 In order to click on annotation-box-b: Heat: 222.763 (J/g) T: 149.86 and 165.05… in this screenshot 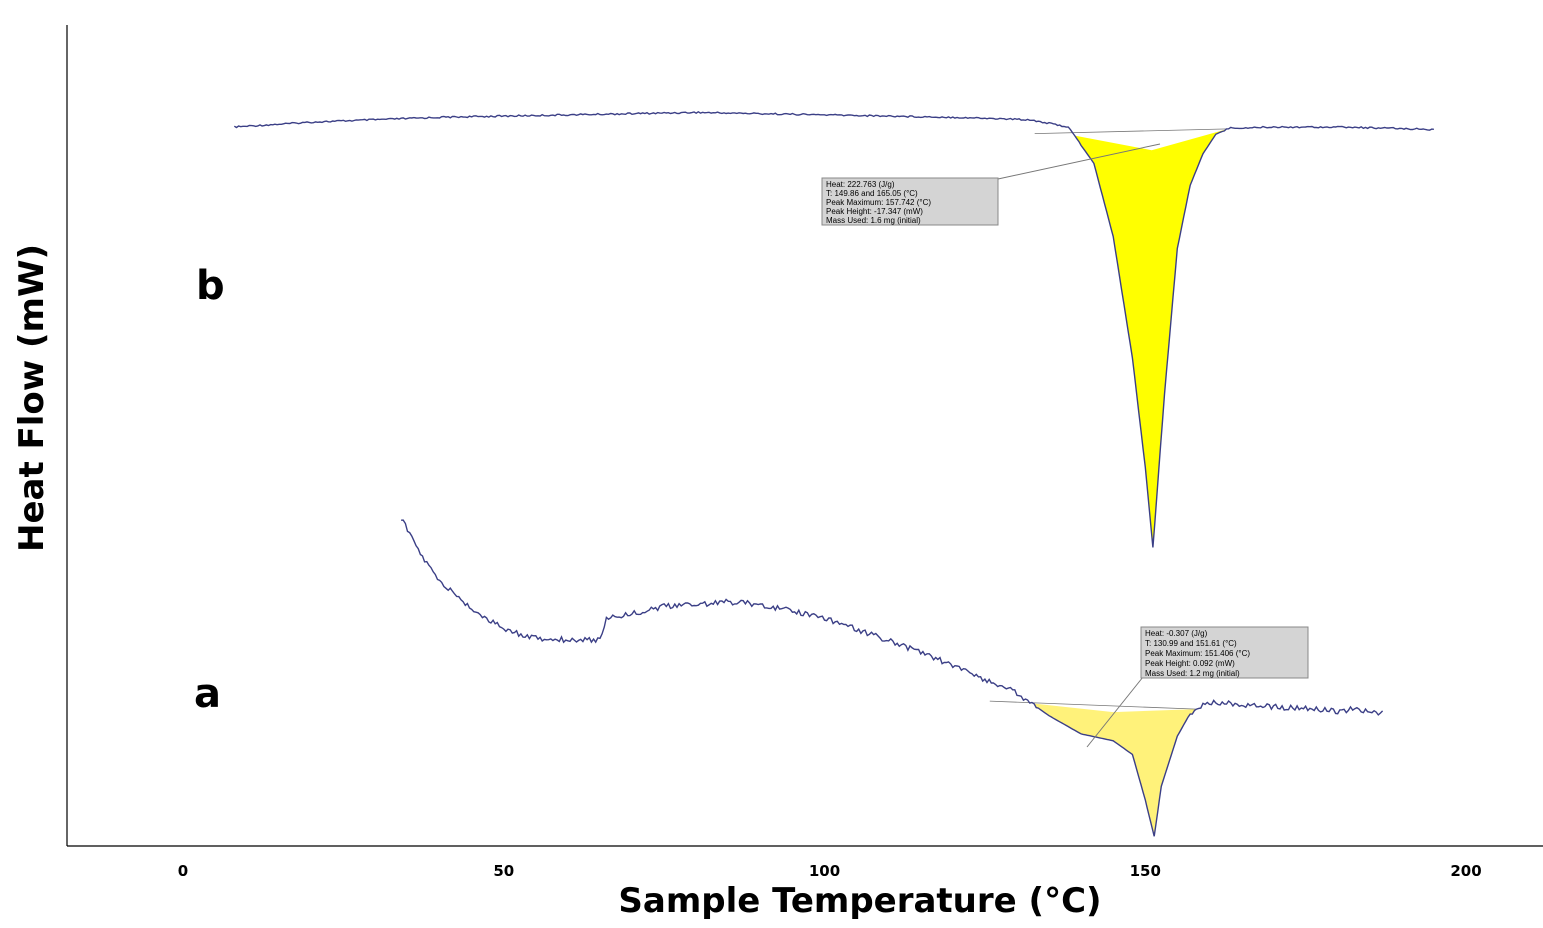, I will do `click(991, 184)`.